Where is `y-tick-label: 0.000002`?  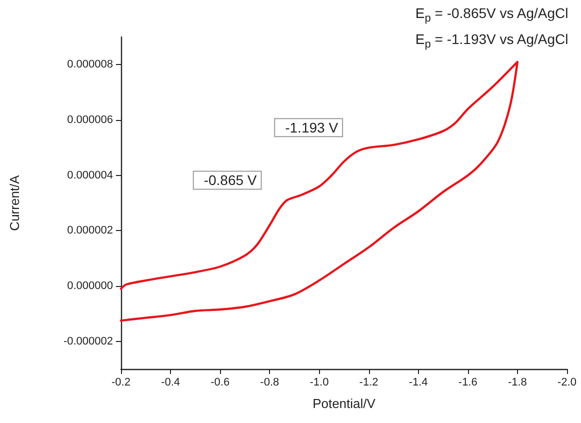
y-tick-label: 0.000002 is located at coordinates (90, 230).